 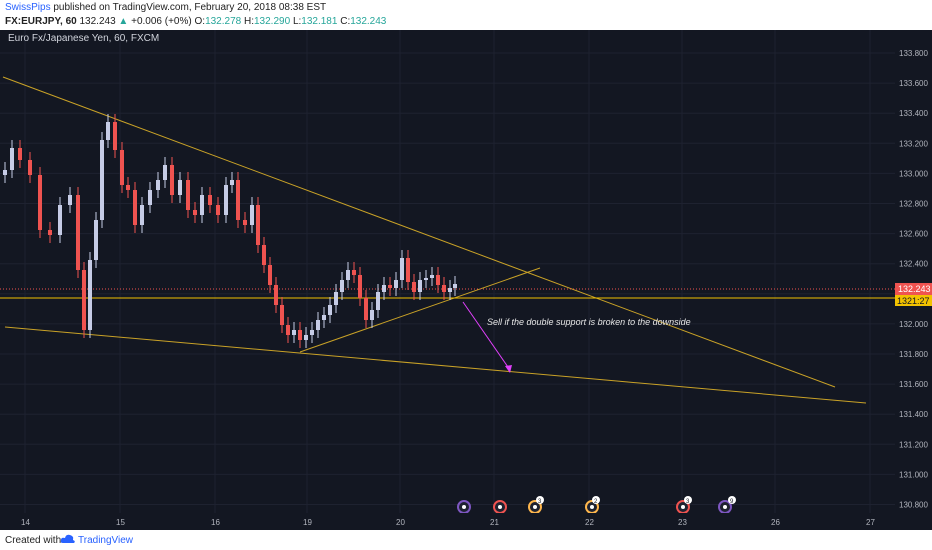 I want to click on time-tick-label: 26, so click(x=775, y=522).